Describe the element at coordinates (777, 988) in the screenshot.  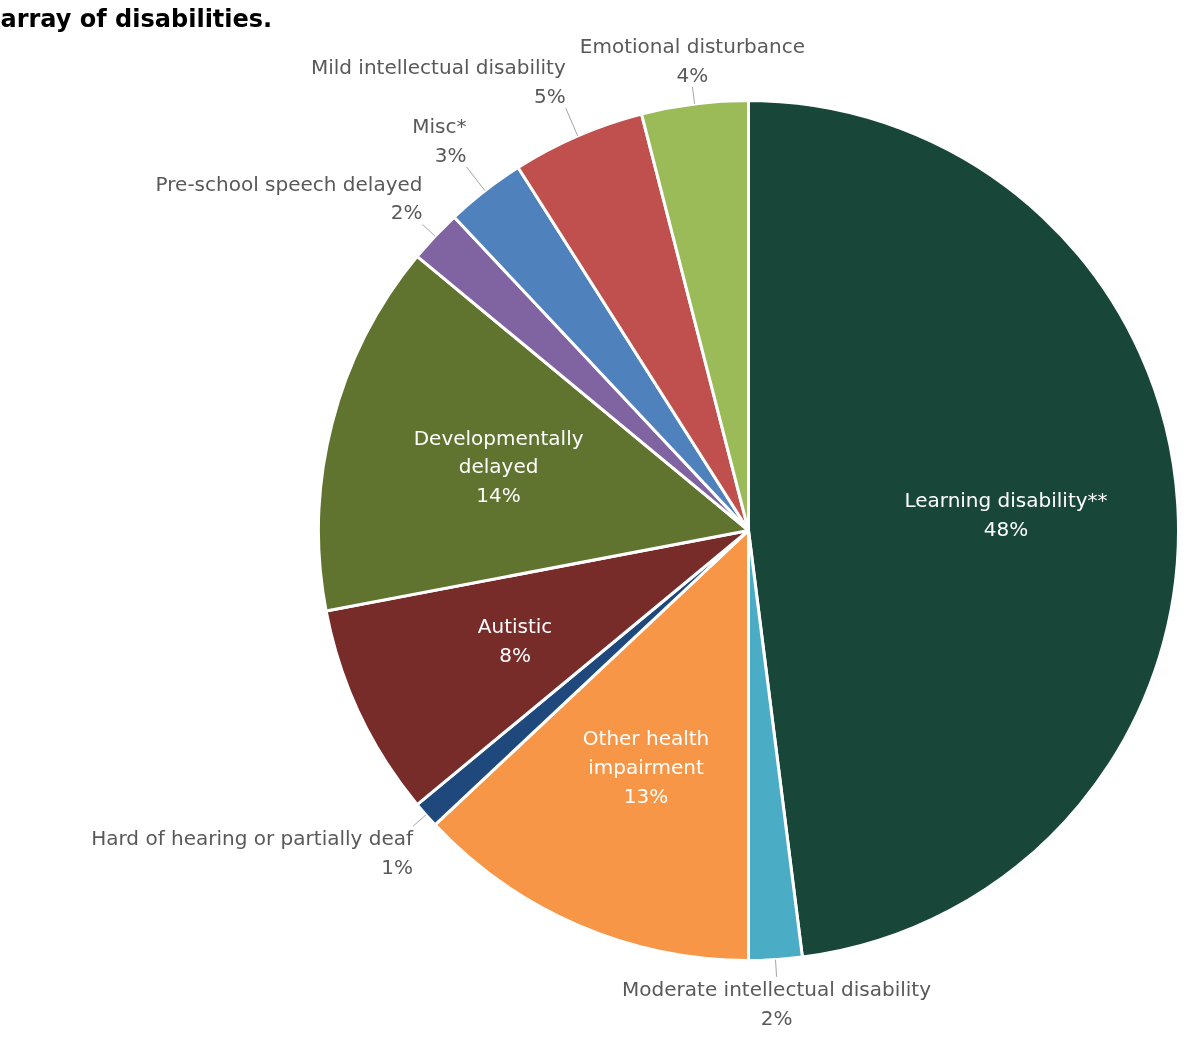
I see `slice-label: Moderate intellectual disability` at that location.